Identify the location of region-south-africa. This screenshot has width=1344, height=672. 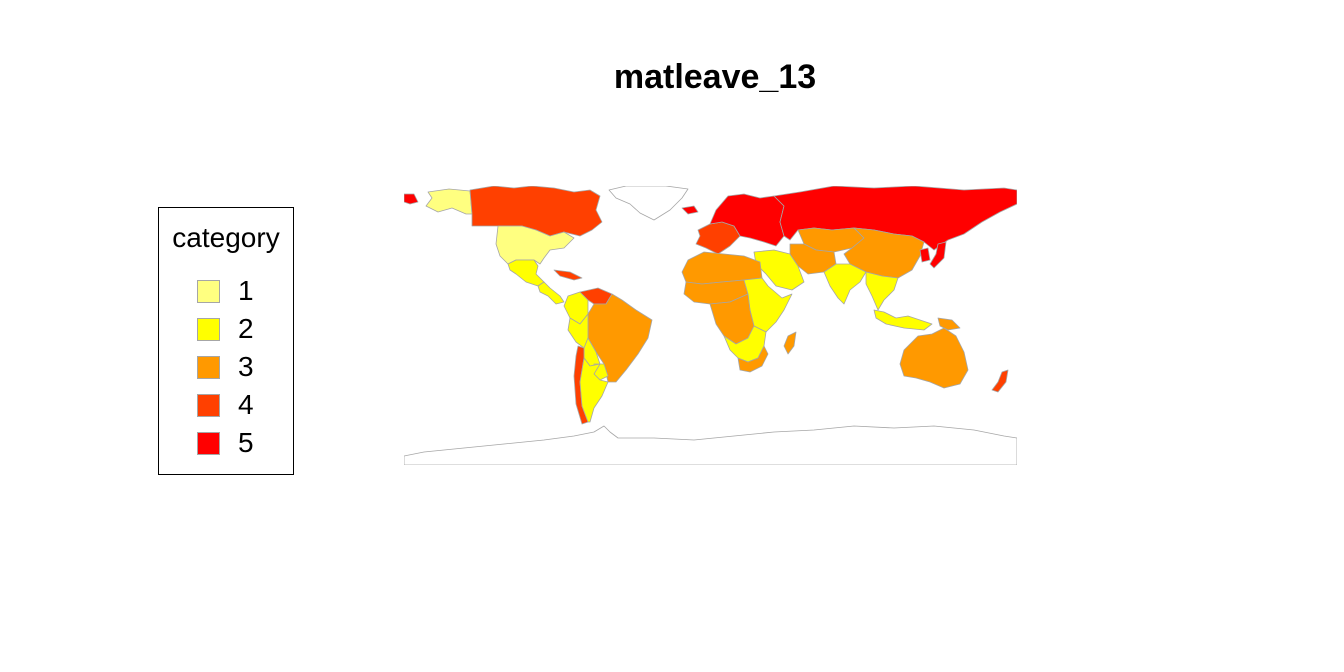
(753, 359).